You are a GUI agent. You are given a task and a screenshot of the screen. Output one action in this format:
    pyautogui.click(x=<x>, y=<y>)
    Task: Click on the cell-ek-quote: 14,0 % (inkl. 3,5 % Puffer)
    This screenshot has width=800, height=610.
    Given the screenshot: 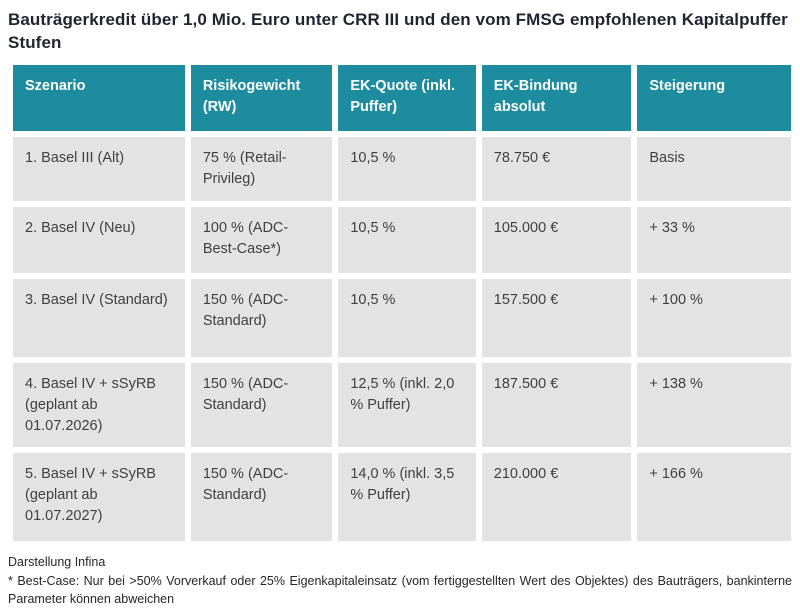 What is the action you would take?
    pyautogui.click(x=407, y=497)
    